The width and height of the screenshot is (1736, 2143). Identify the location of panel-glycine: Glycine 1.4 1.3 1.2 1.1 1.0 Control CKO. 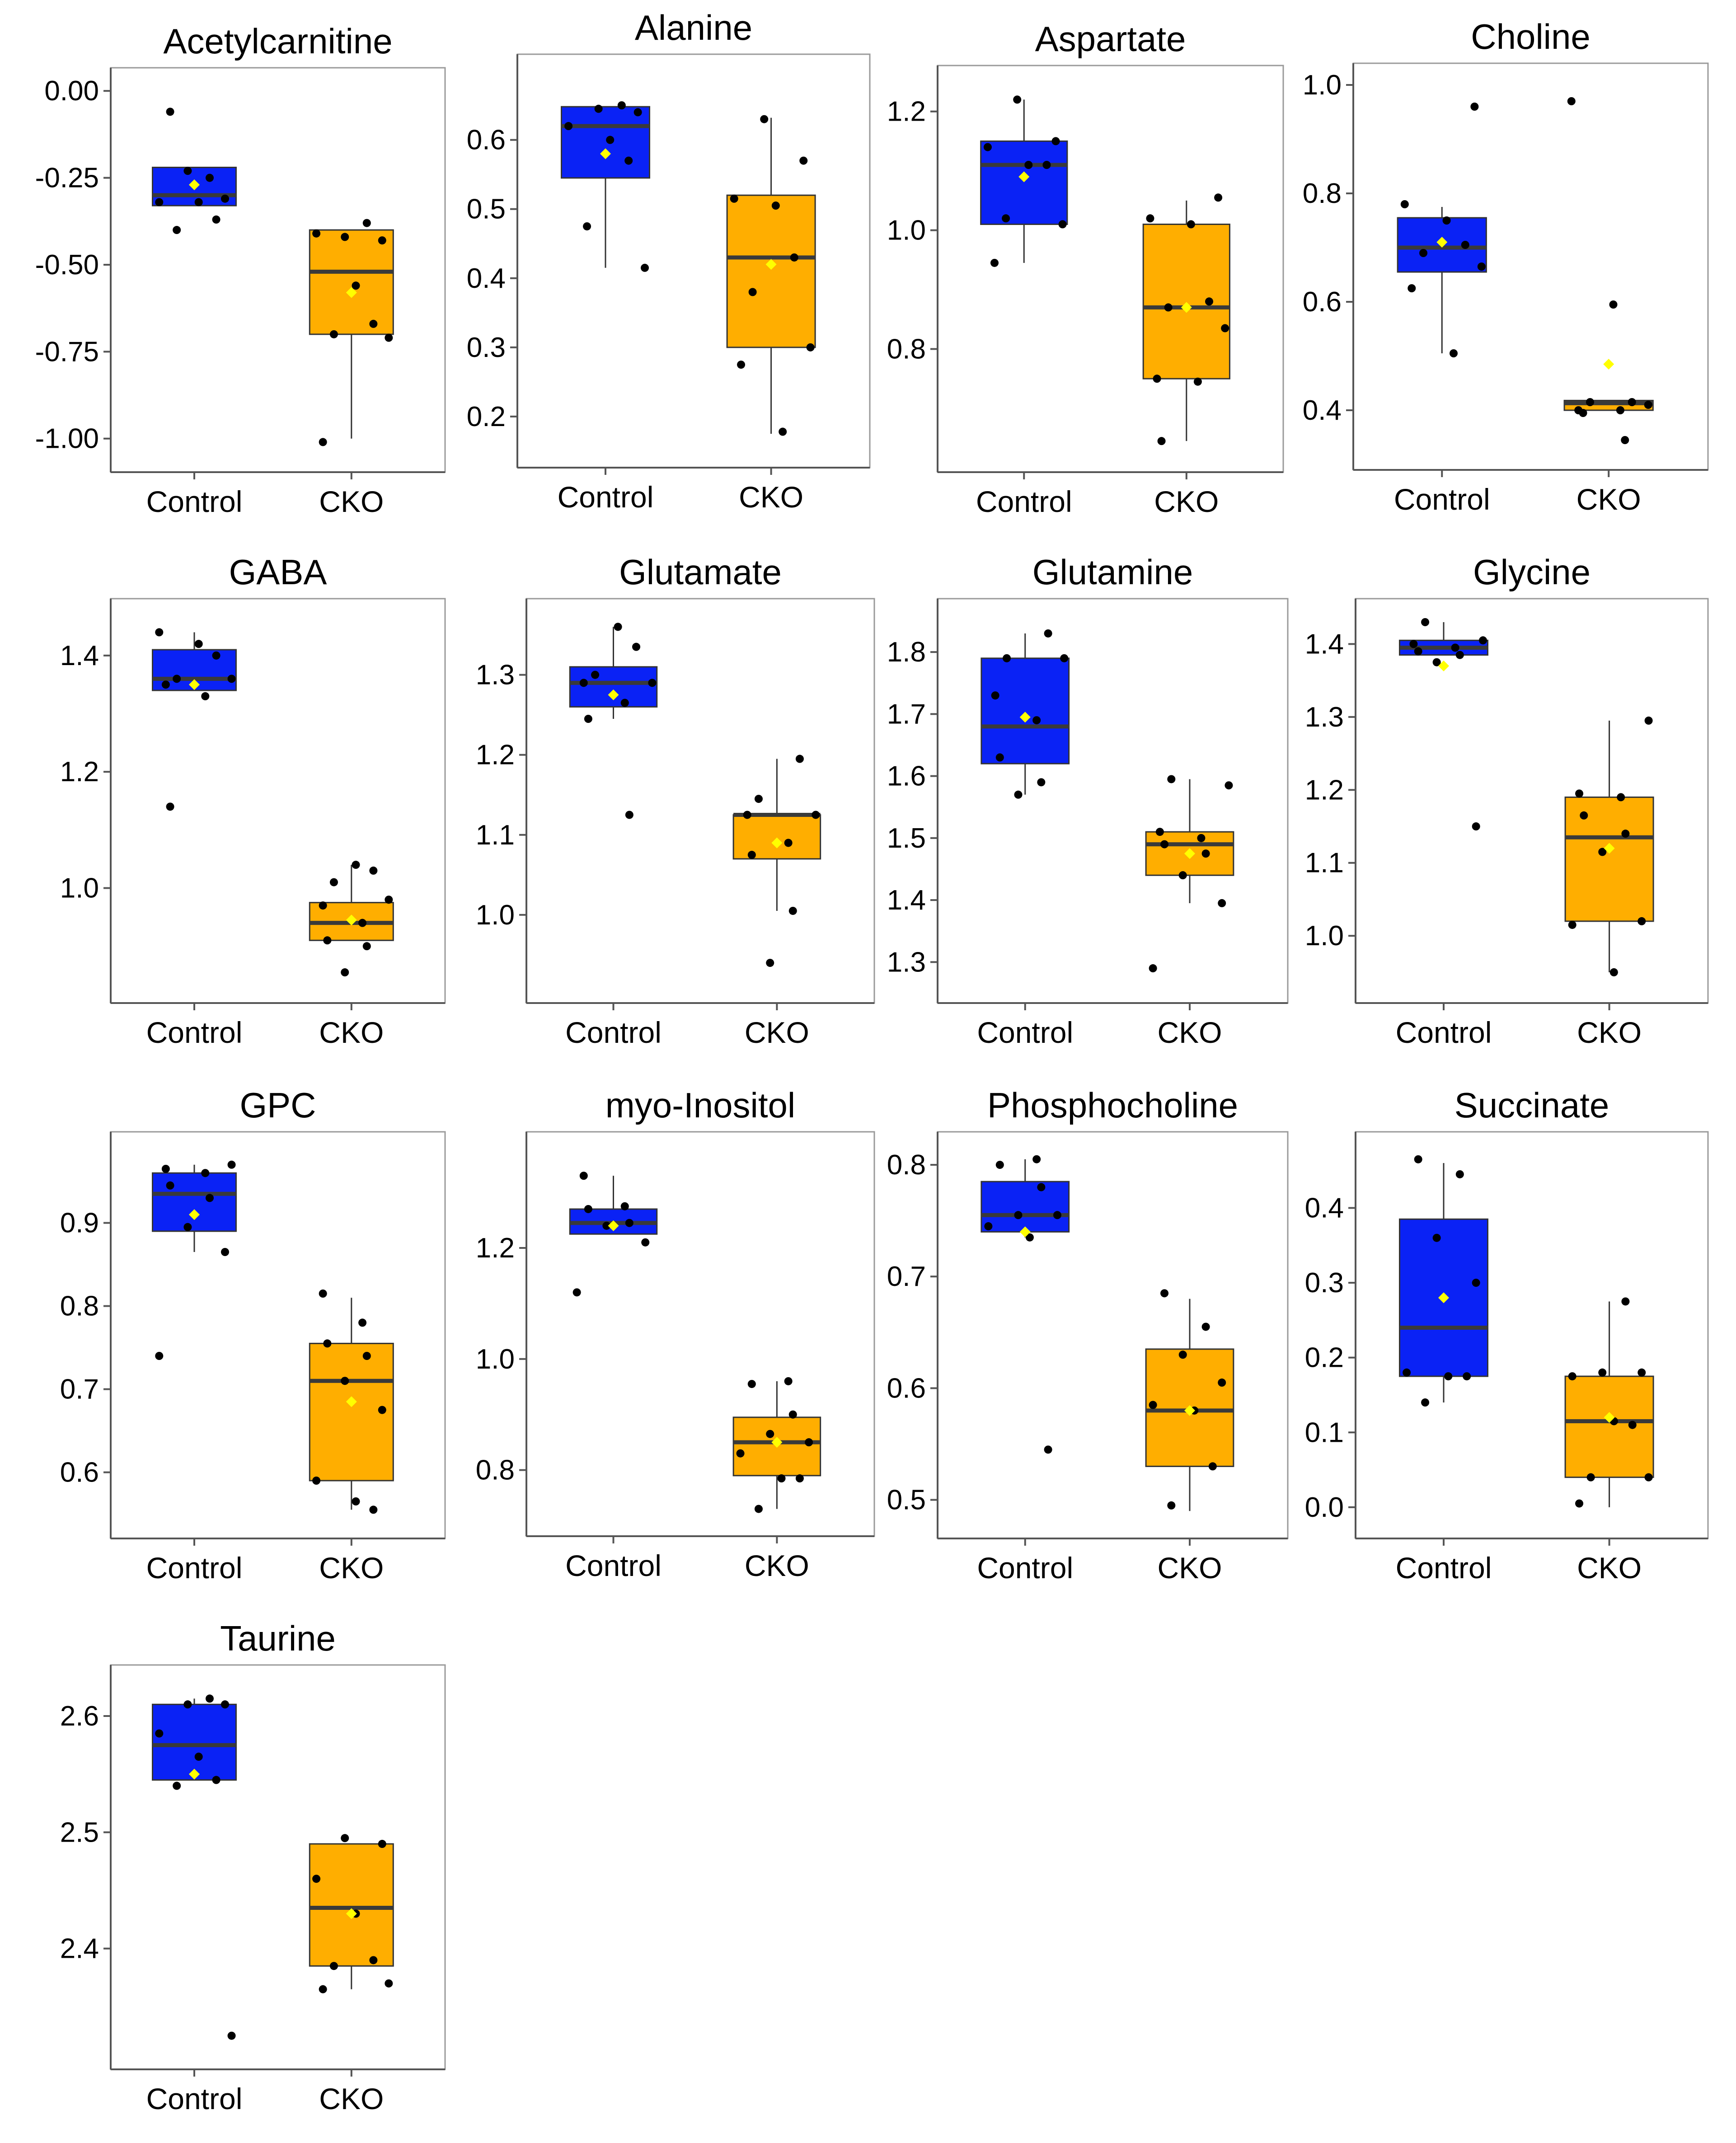
(1507, 800).